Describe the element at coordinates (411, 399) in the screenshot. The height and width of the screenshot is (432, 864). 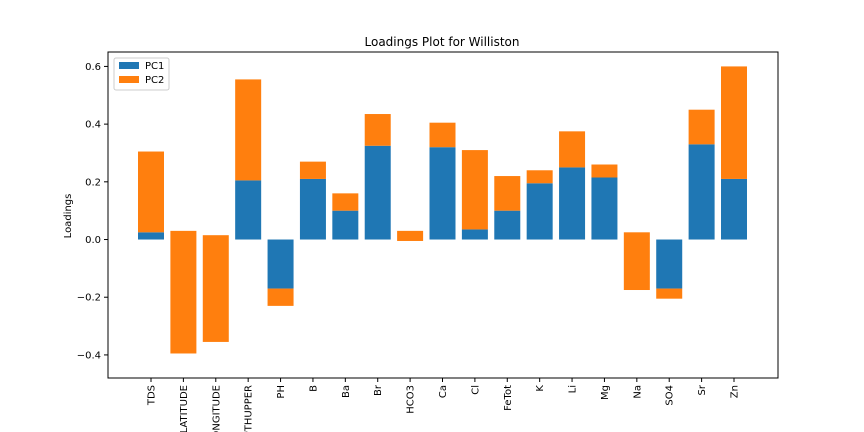
I see `x-tick-label-hco3: HCO3` at that location.